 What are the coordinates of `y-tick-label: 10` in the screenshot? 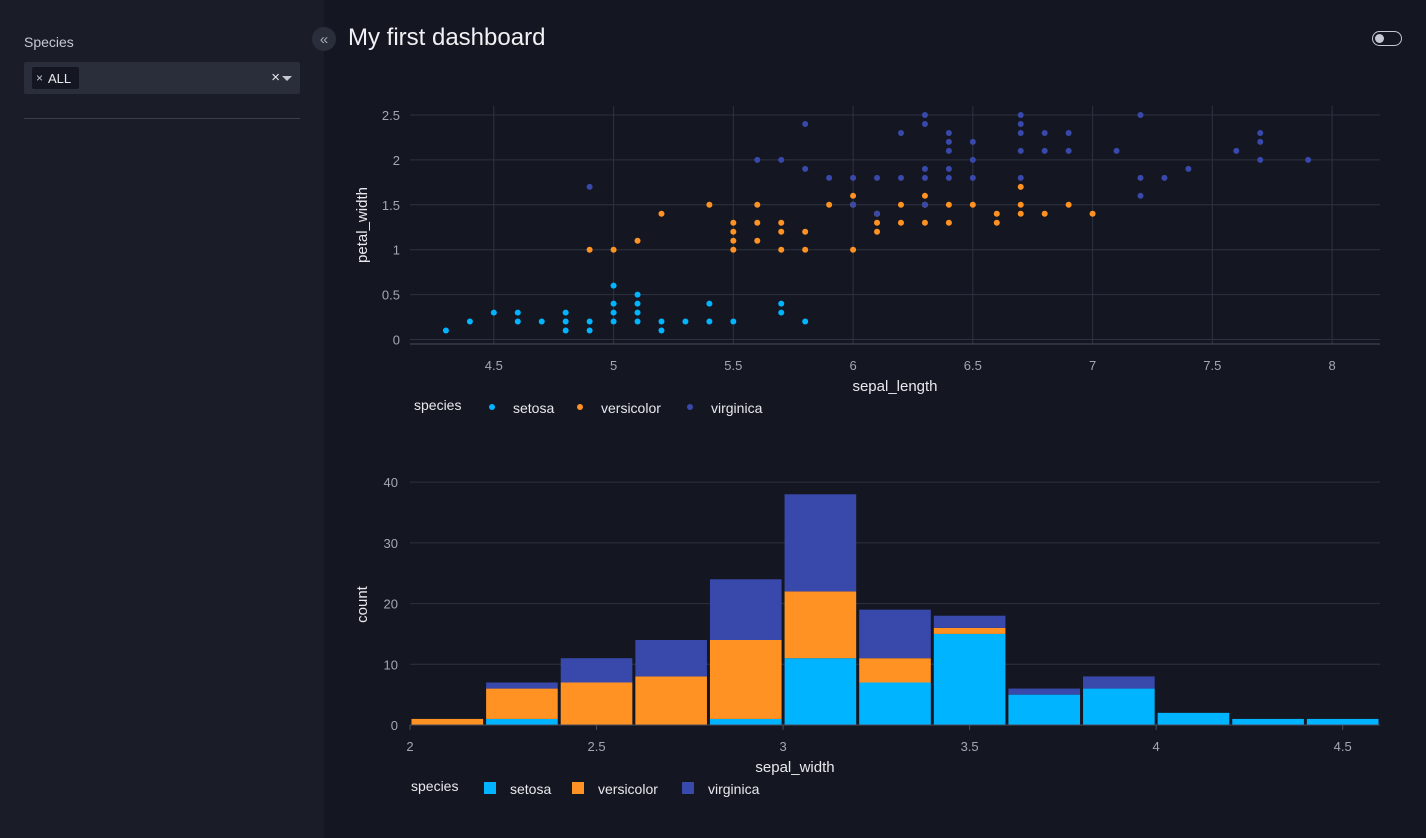 It's located at (391, 664).